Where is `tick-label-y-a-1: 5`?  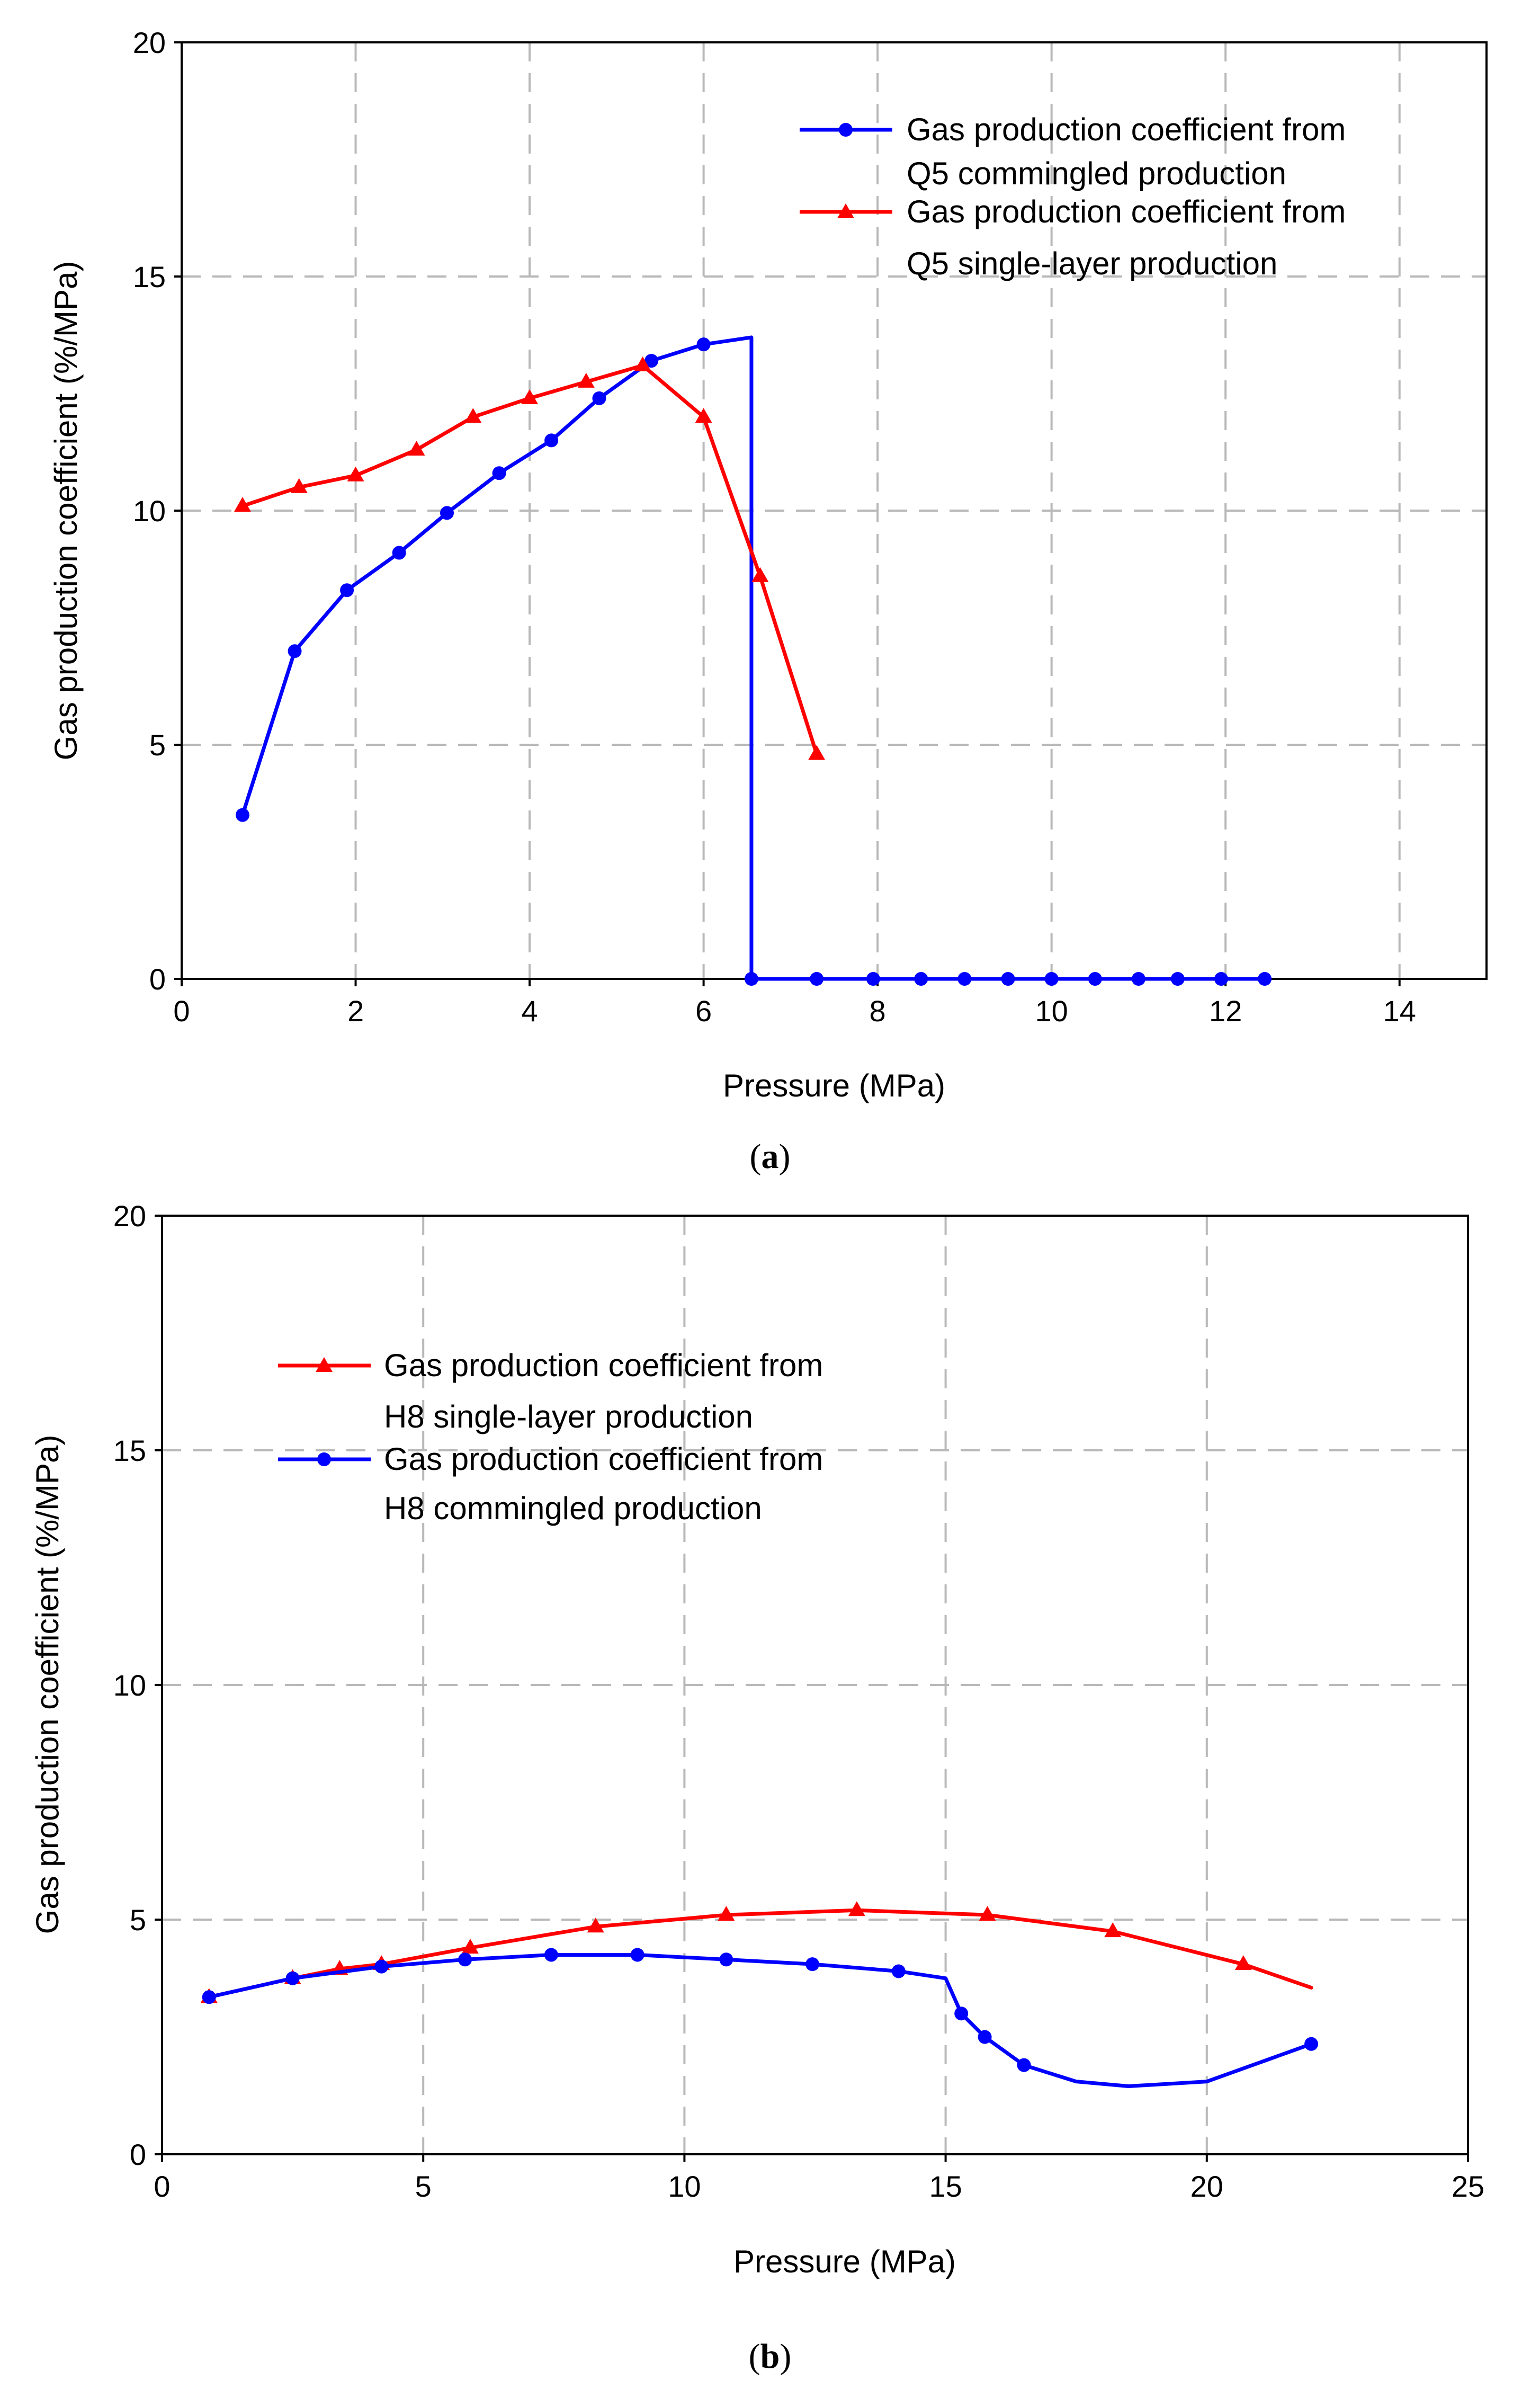 tick-label-y-a-1: 5 is located at coordinates (158, 745).